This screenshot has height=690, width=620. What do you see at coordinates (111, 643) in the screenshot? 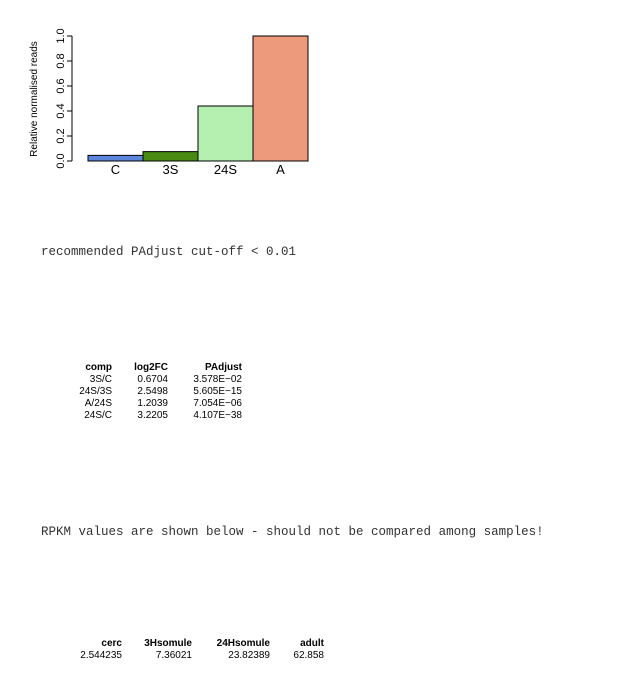
I see `col-header-cerc: cerc` at bounding box center [111, 643].